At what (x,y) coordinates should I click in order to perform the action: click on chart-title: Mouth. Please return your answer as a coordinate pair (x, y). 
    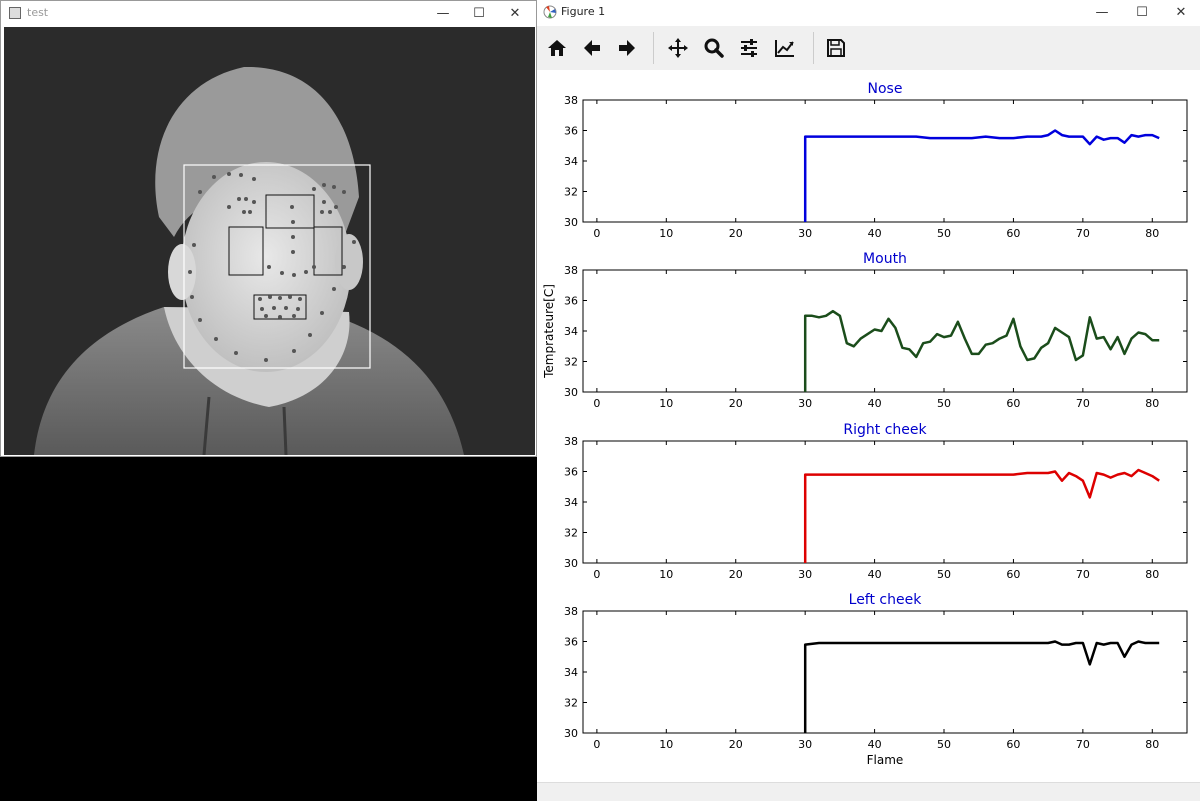
    Looking at the image, I should click on (885, 259).